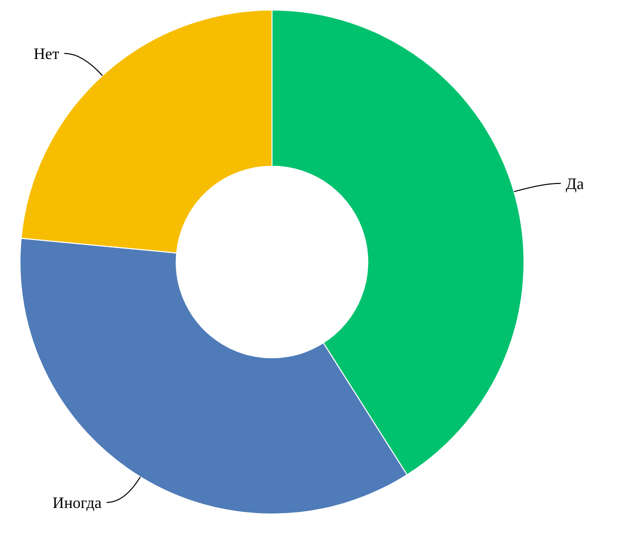  I want to click on slice-label: Да, so click(575, 184).